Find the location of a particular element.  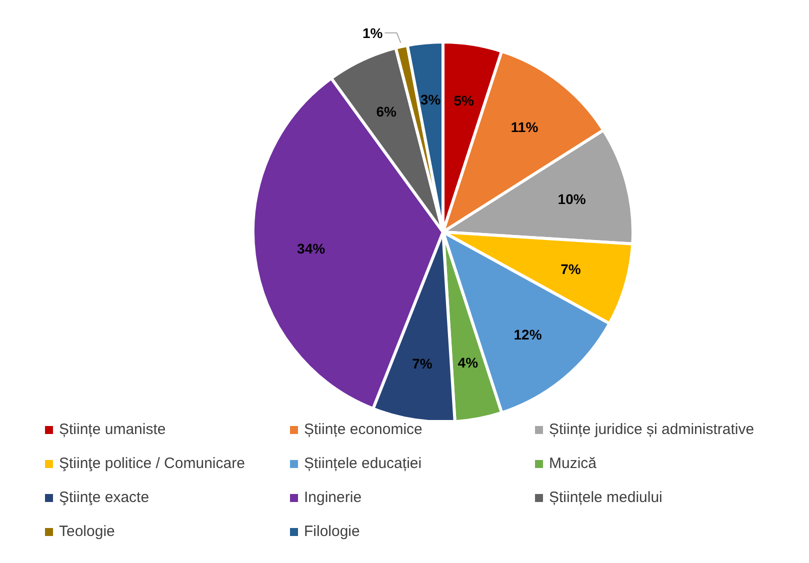

legend-label: Științele educației is located at coordinates (363, 464).